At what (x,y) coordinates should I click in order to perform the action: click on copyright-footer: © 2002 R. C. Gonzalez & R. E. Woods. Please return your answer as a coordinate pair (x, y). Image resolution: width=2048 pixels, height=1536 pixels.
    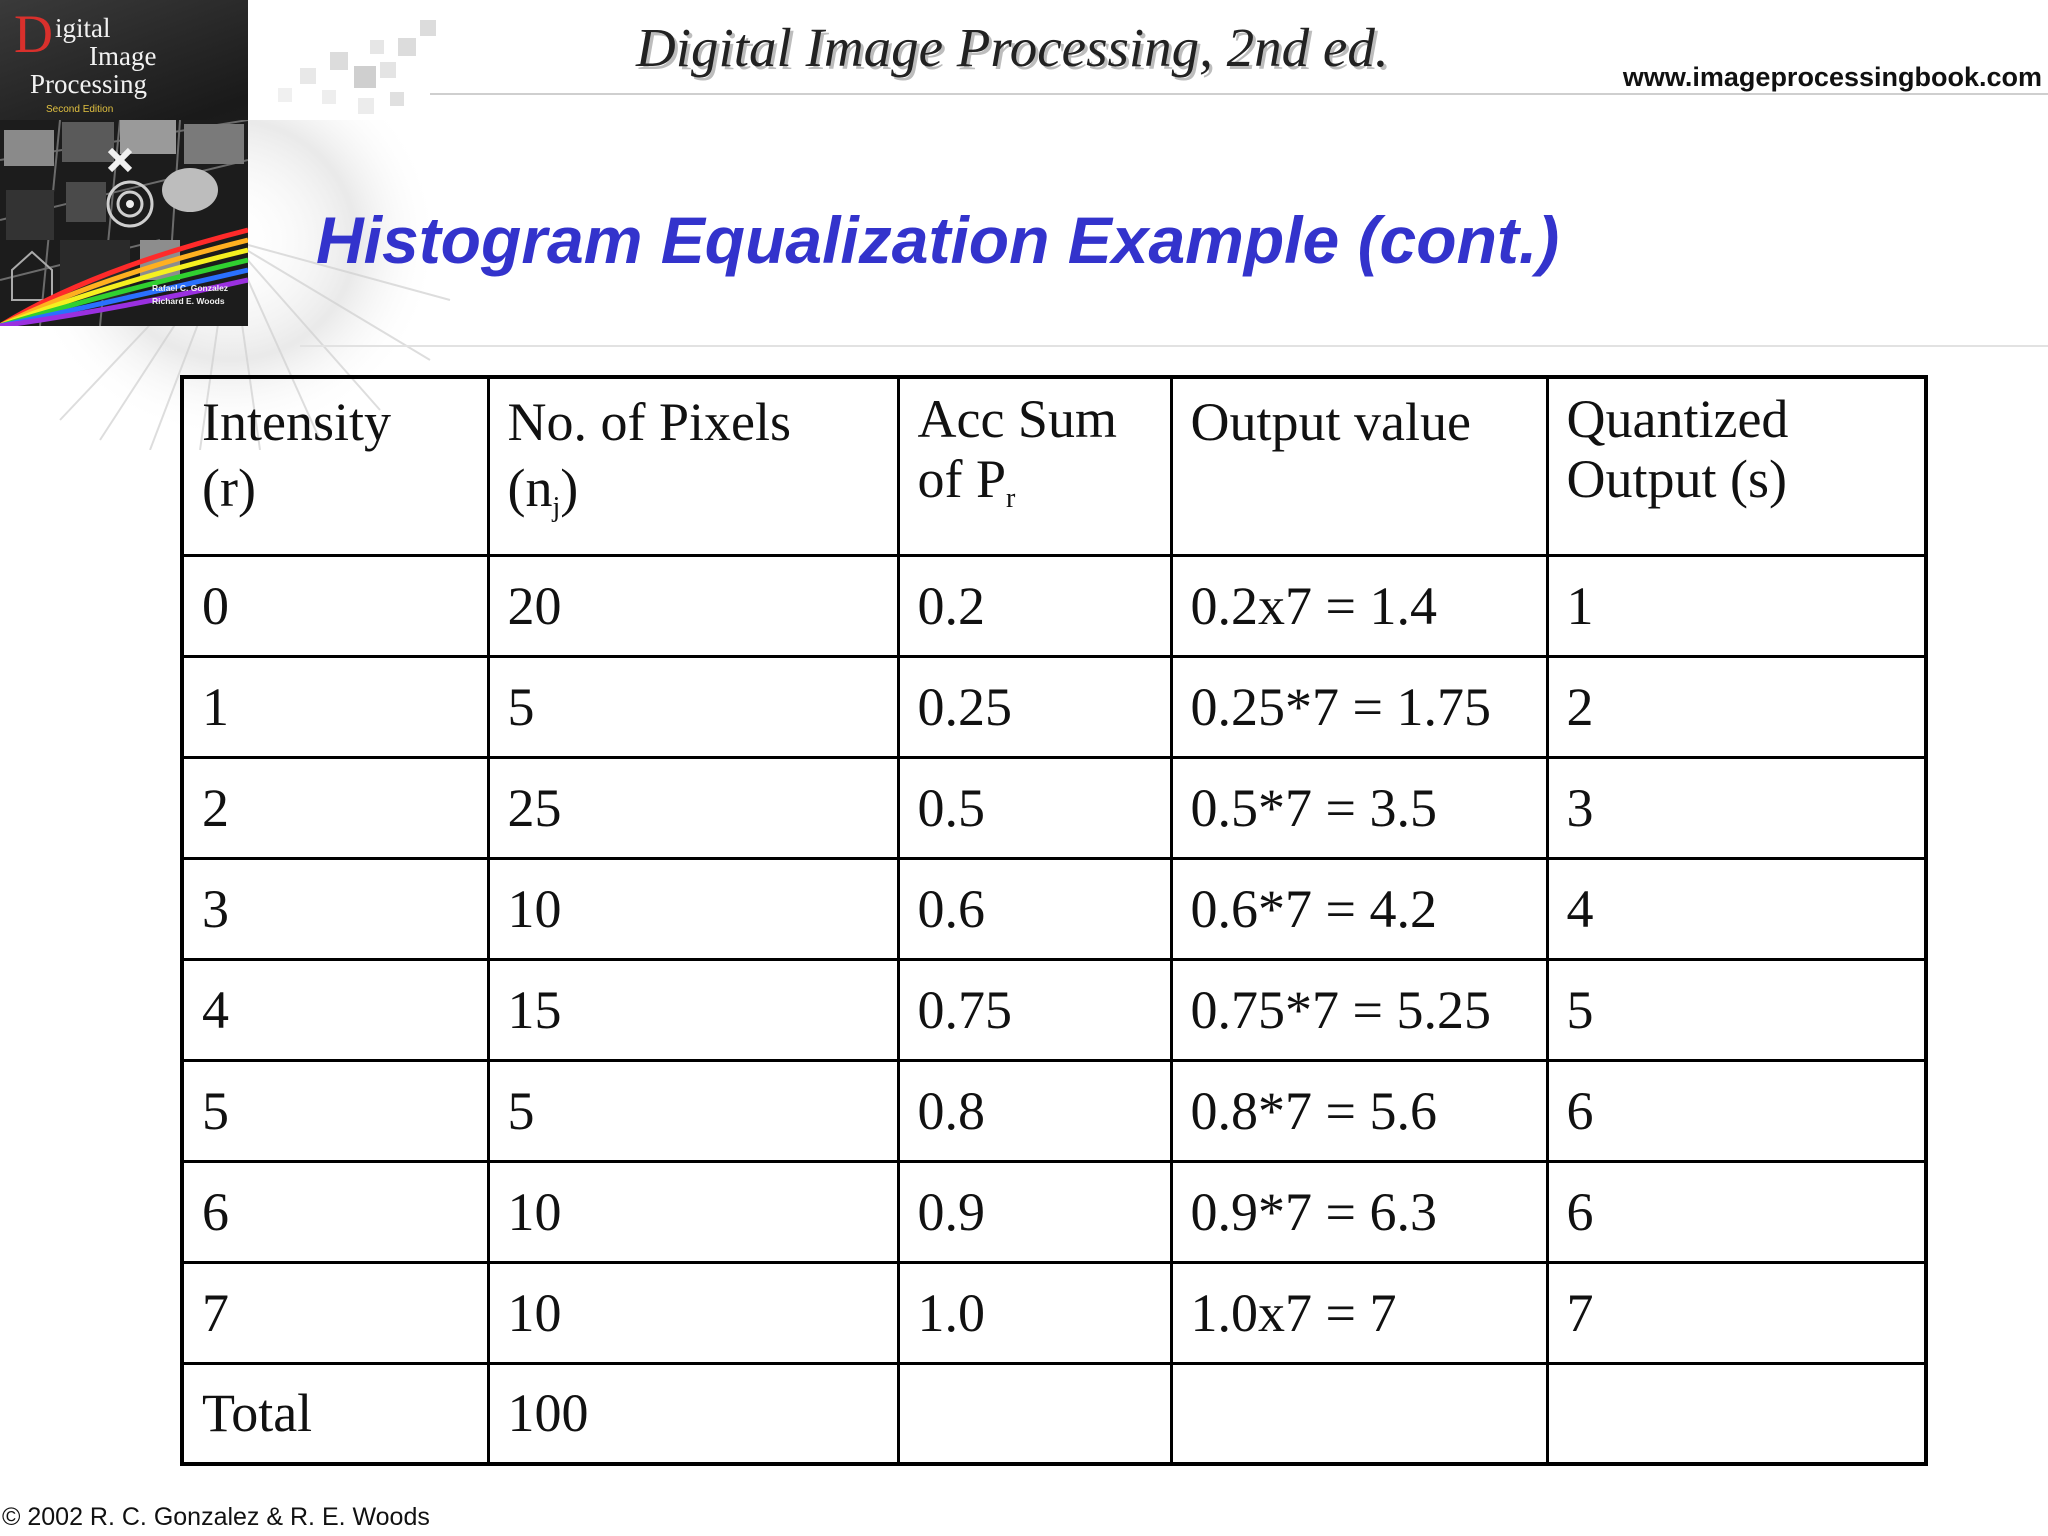
    Looking at the image, I should click on (216, 1517).